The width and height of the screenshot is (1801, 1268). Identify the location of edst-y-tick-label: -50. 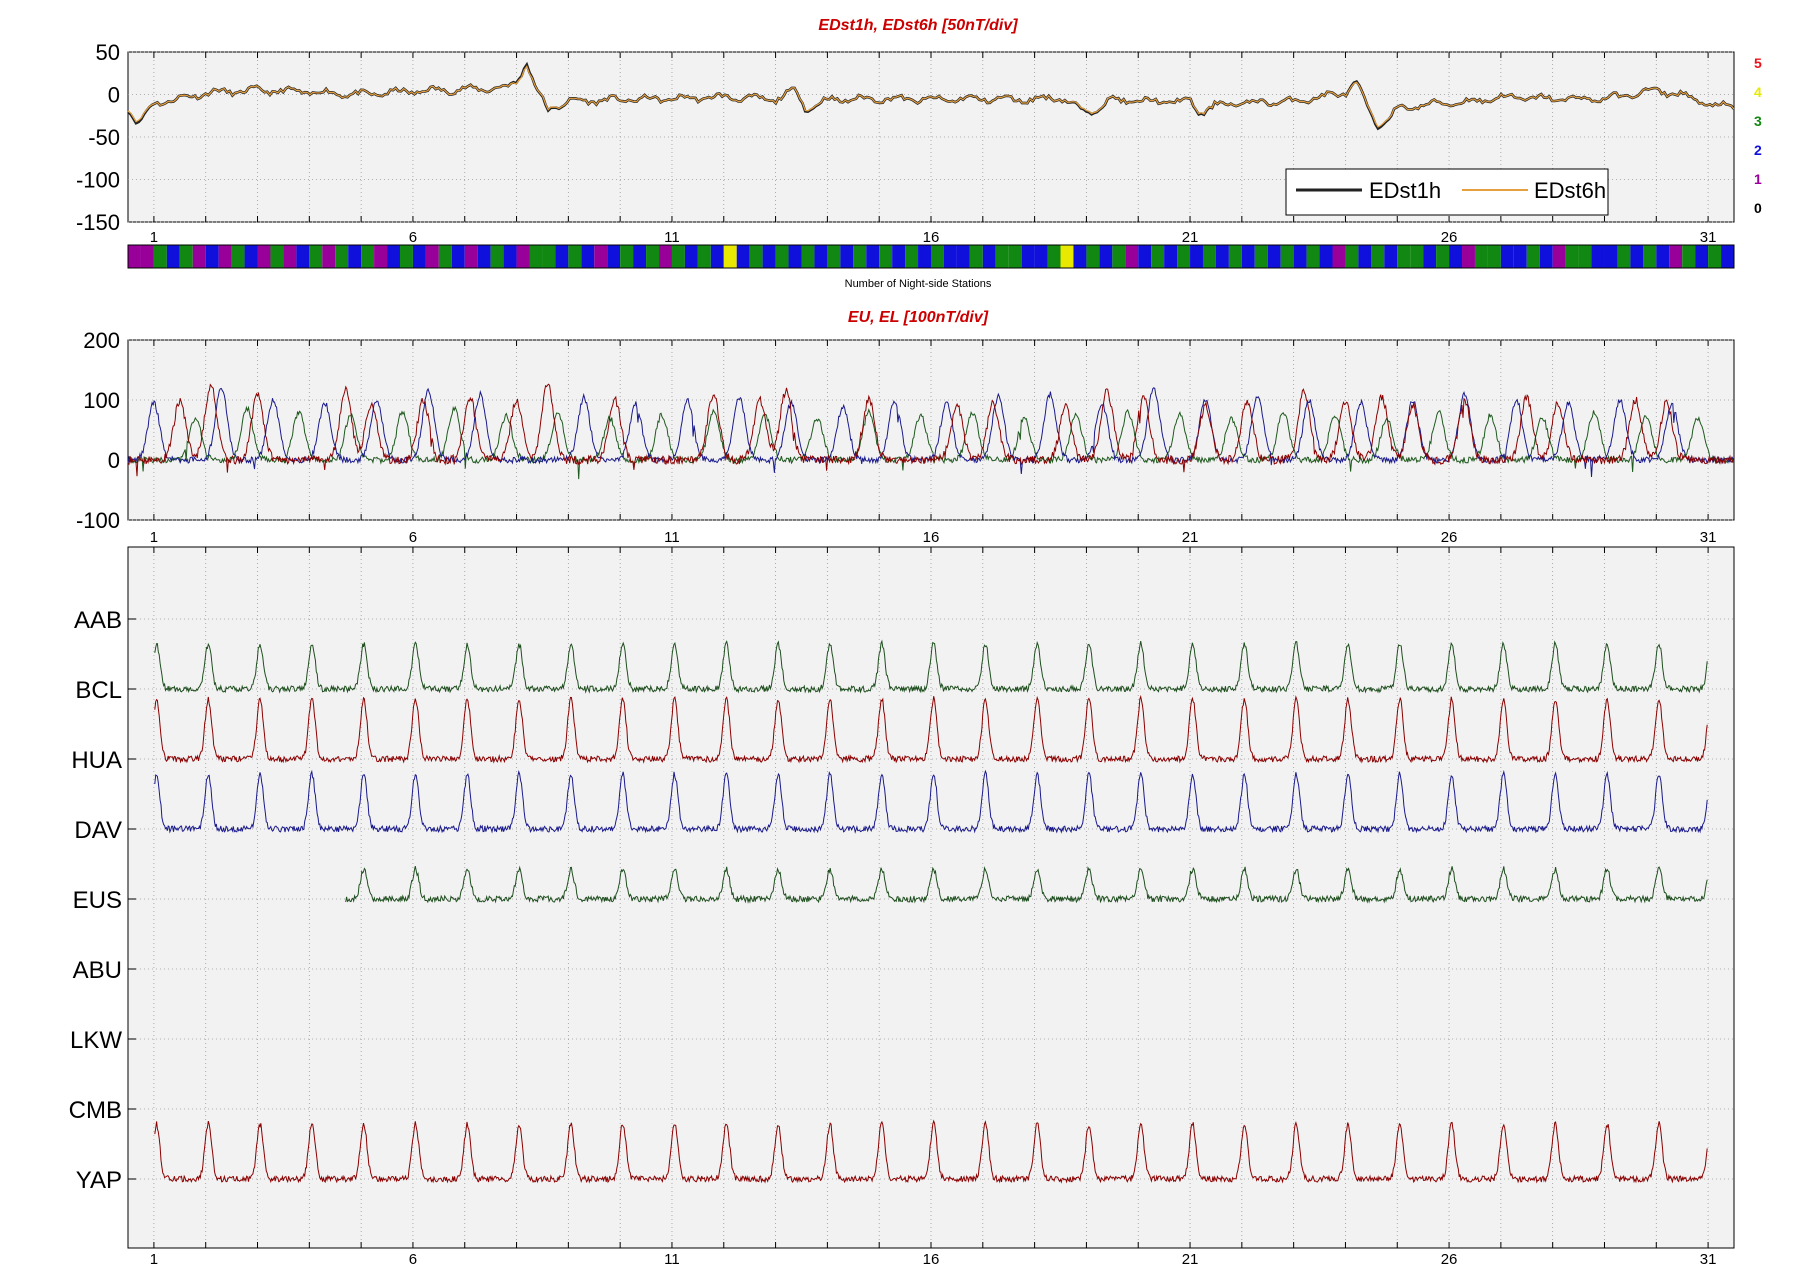
(104, 137).